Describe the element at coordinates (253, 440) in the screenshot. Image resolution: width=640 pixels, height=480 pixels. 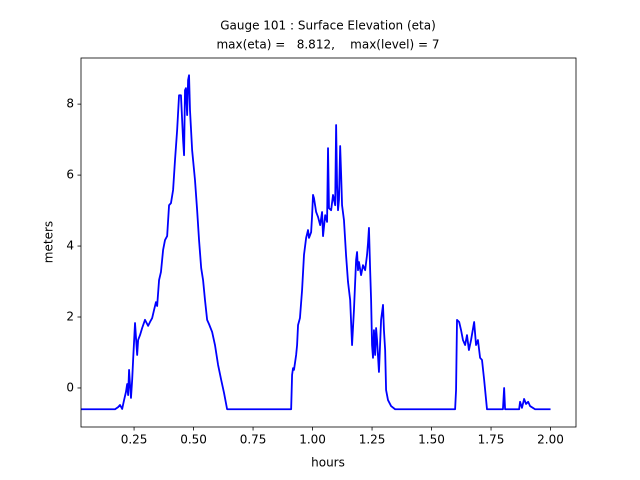
I see `x-tick-label: 0.75` at that location.